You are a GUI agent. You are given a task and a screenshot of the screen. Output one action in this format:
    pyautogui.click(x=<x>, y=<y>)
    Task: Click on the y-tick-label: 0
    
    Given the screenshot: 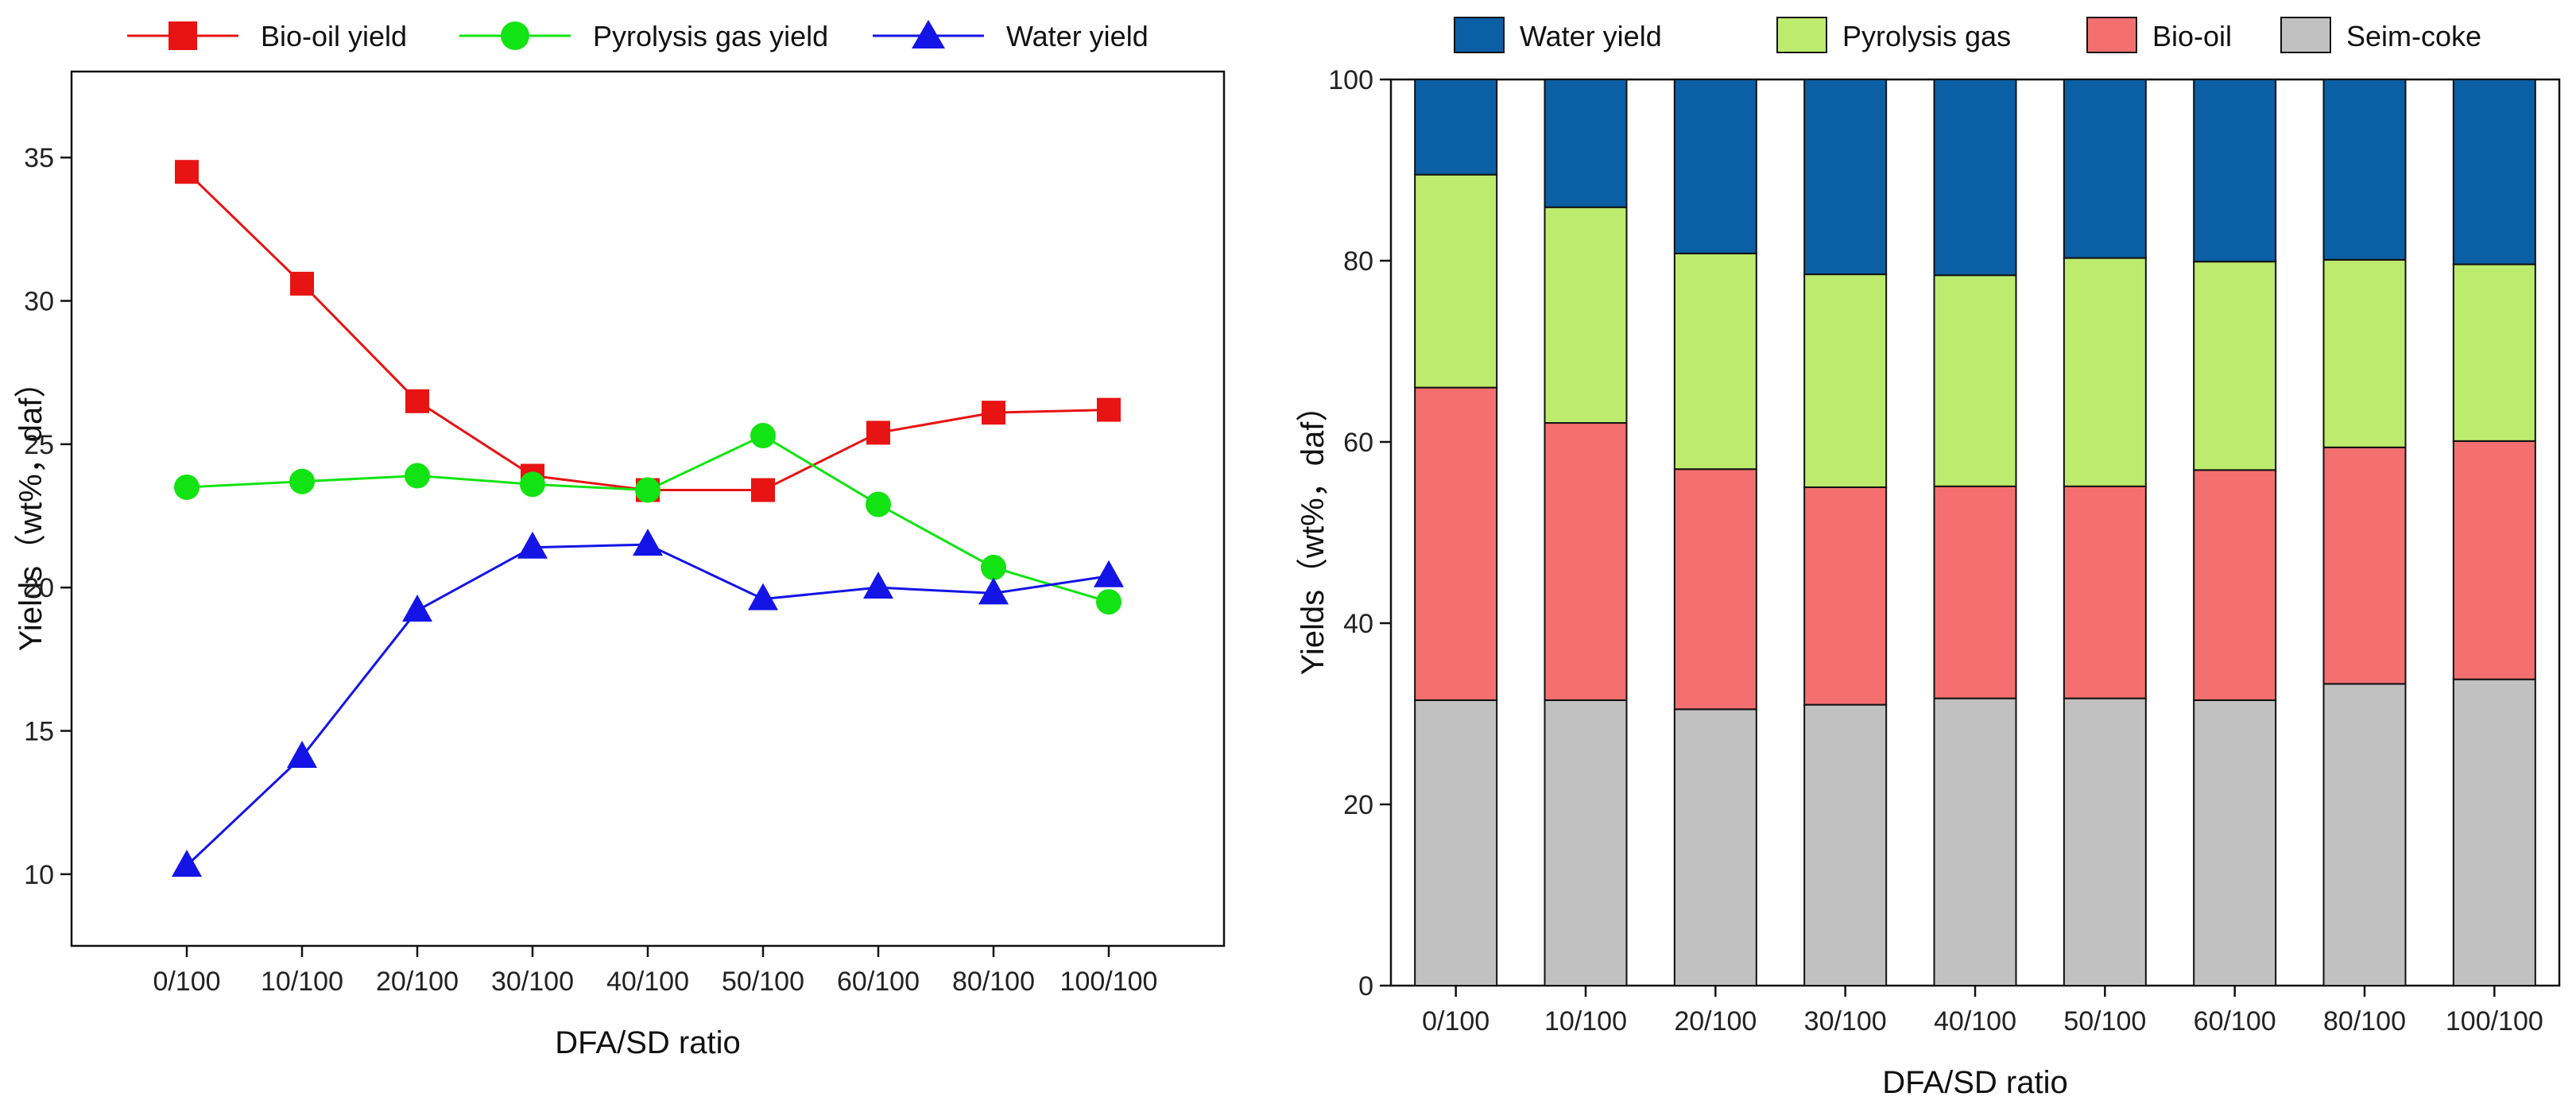 What is the action you would take?
    pyautogui.click(x=1365, y=987)
    